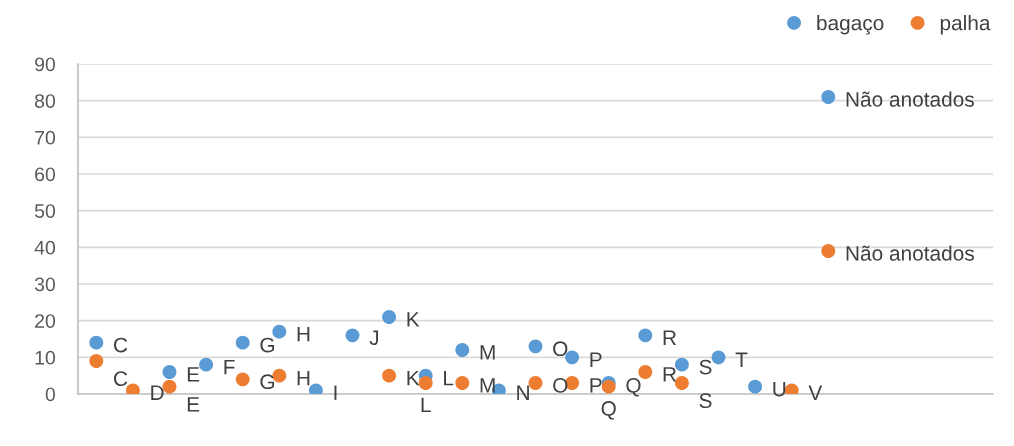 The width and height of the screenshot is (1014, 446). What do you see at coordinates (50, 394) in the screenshot?
I see `y-tick-label: 0` at bounding box center [50, 394].